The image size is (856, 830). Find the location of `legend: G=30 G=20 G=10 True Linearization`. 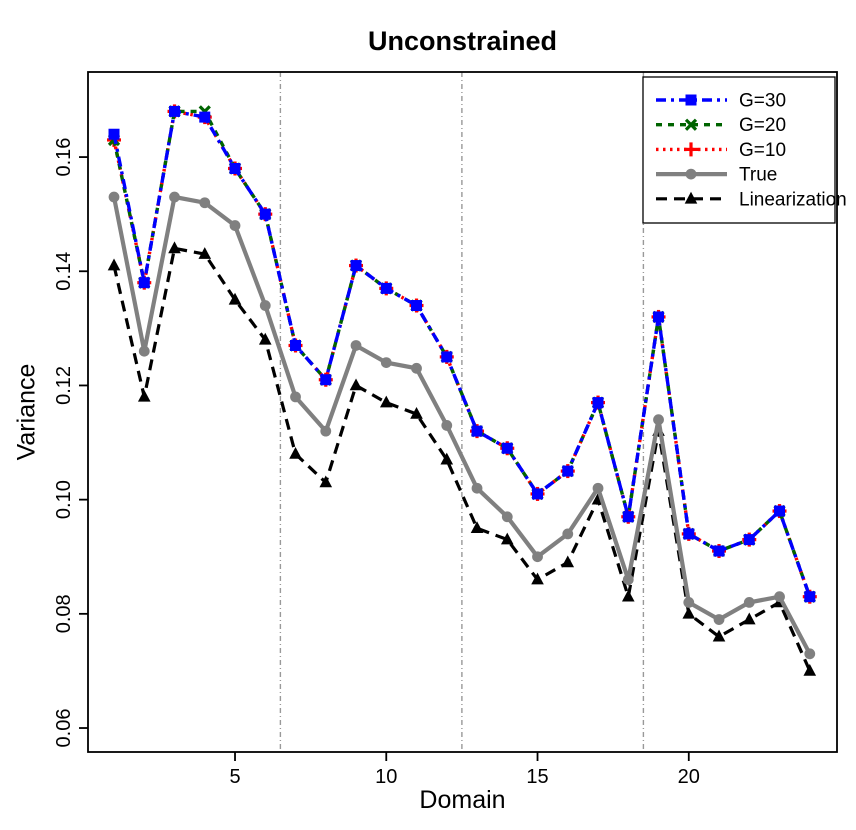

legend: G=30 G=20 G=10 True Linearization is located at coordinates (744, 150).